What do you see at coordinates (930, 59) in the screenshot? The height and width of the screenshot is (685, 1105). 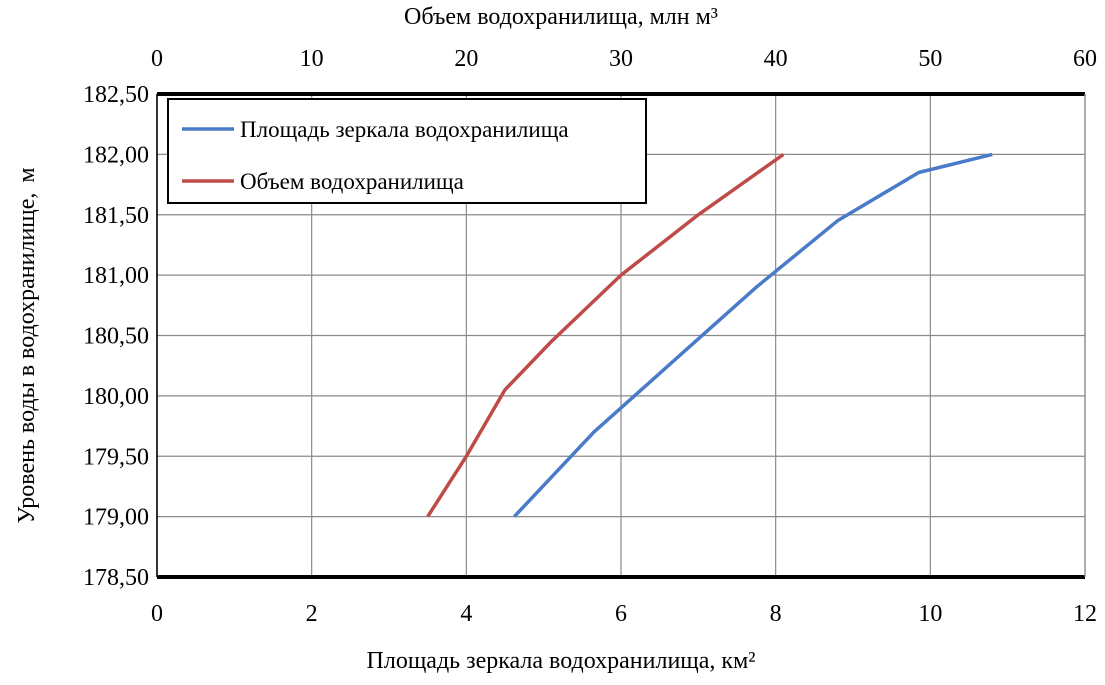 I see `x-top-tick-label: 50` at bounding box center [930, 59].